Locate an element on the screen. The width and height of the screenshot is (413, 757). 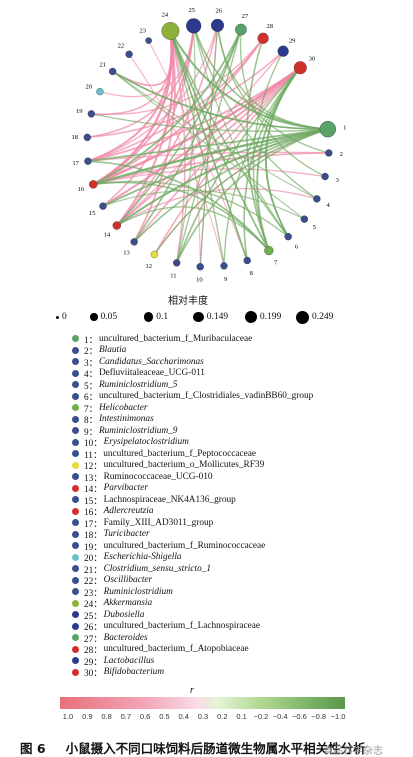
colorbar-tick: 0.9 is located at coordinates (87, 716).